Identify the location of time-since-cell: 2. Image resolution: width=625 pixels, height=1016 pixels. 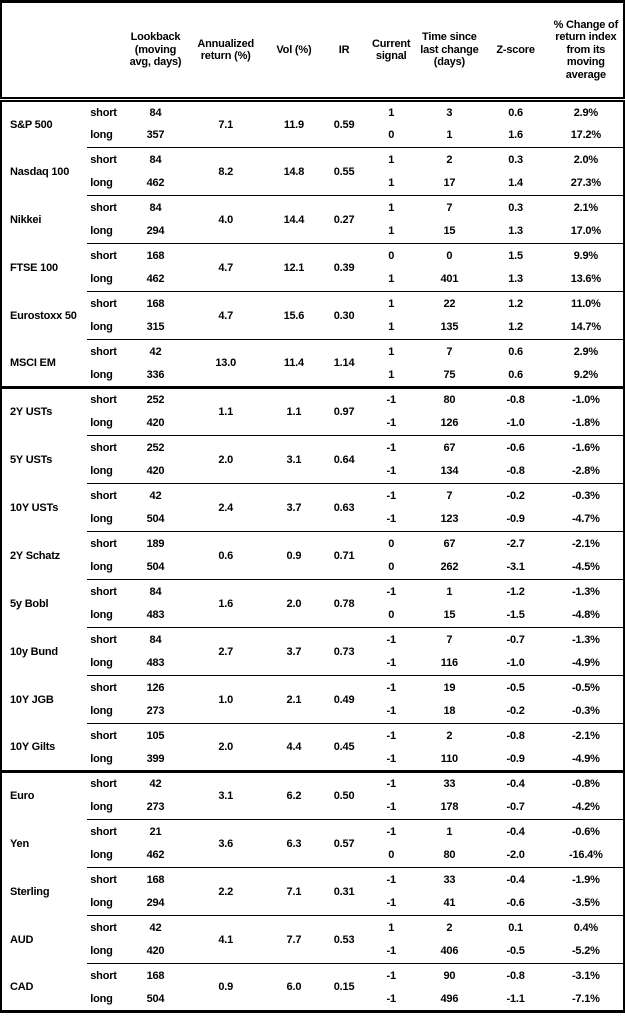
(449, 735).